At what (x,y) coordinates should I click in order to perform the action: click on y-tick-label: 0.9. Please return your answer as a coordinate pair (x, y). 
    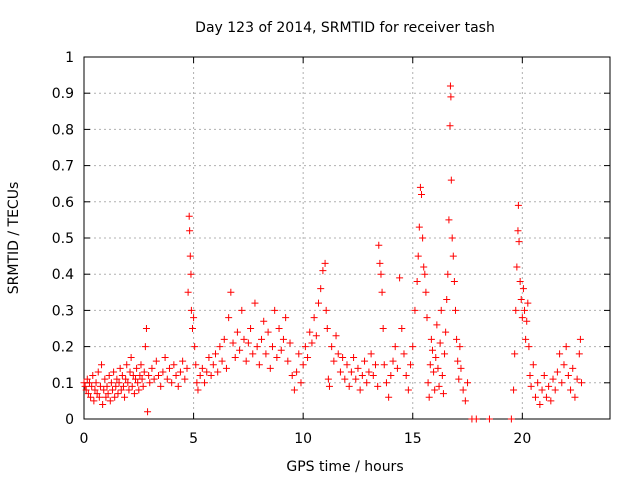
    Looking at the image, I should click on (63, 94).